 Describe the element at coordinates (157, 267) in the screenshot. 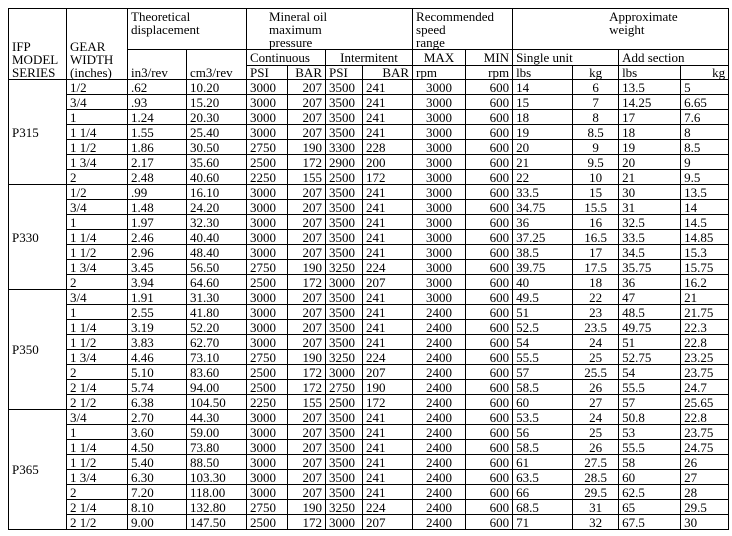

I see `in3-rev-cell: 3.45` at that location.